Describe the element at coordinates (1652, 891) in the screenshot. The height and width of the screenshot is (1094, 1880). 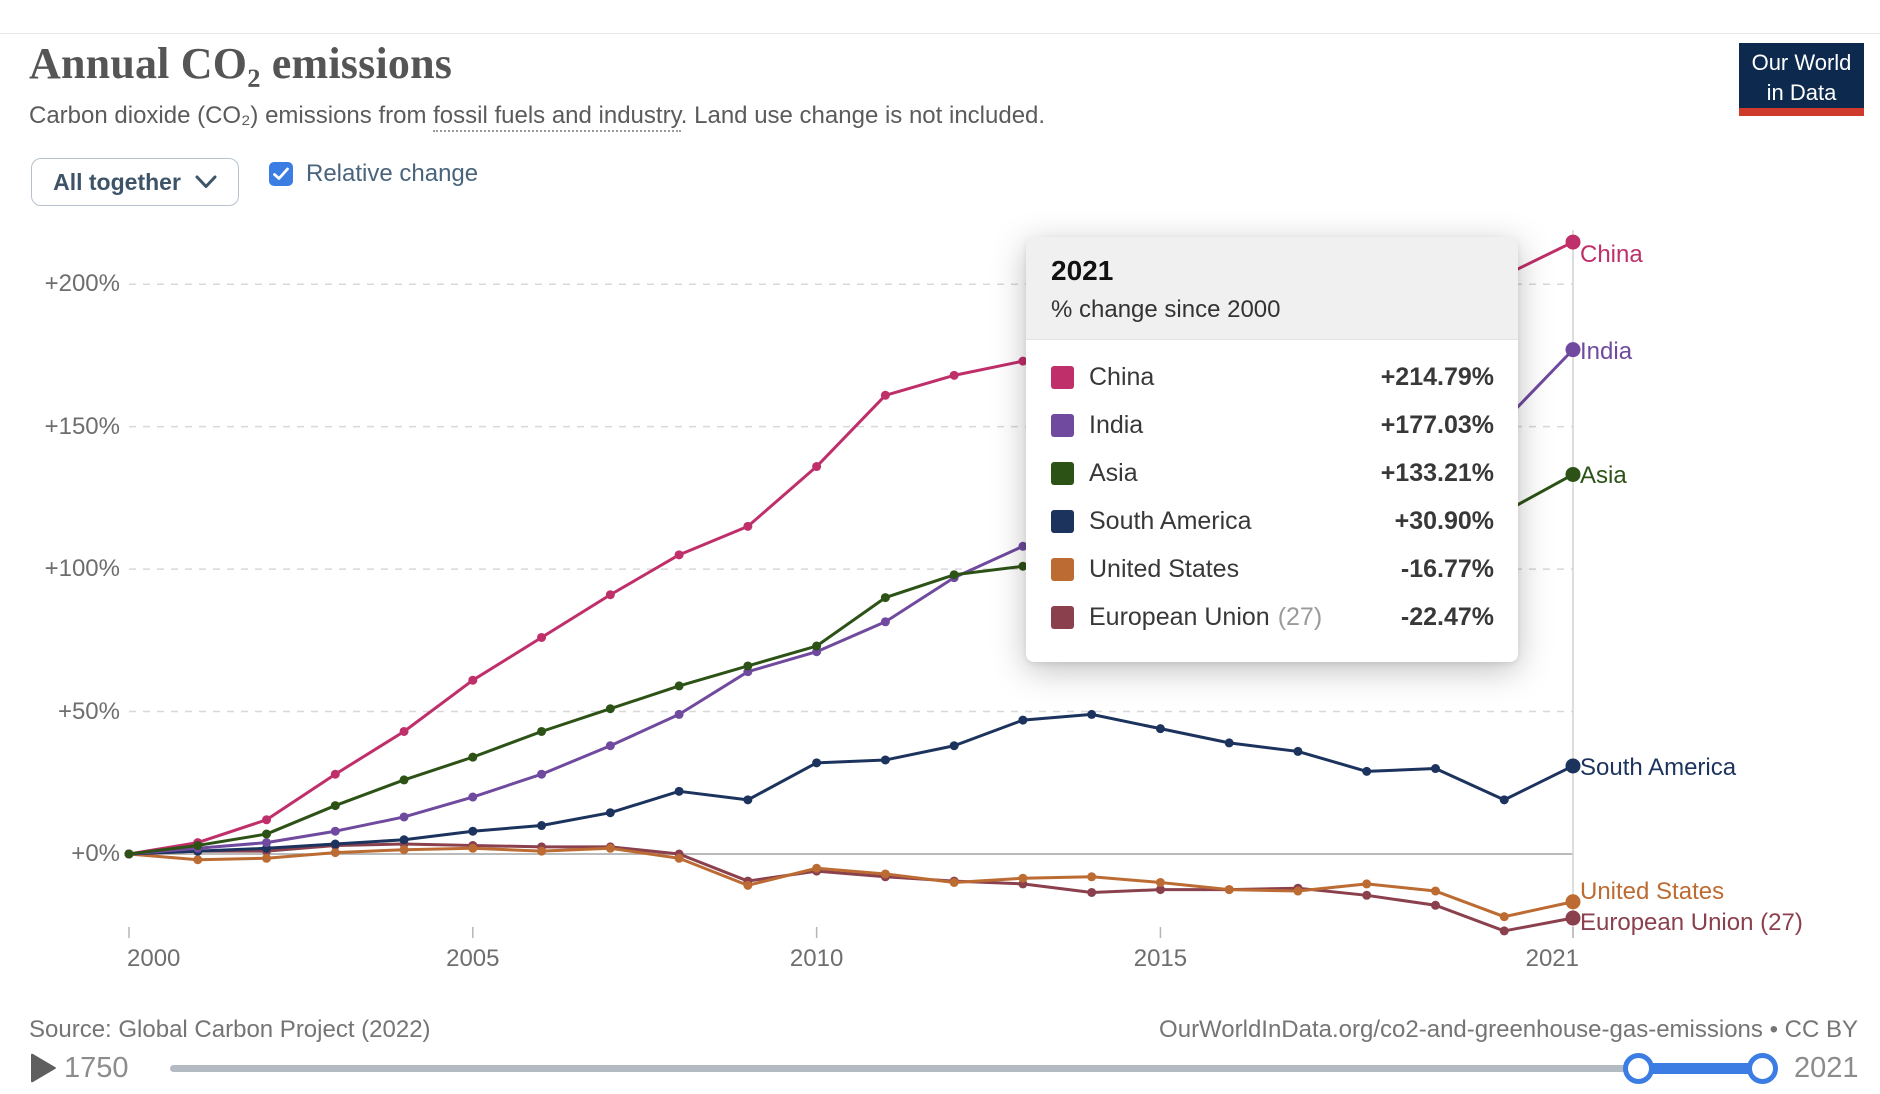
I see `entity-label-united-states: United States` at that location.